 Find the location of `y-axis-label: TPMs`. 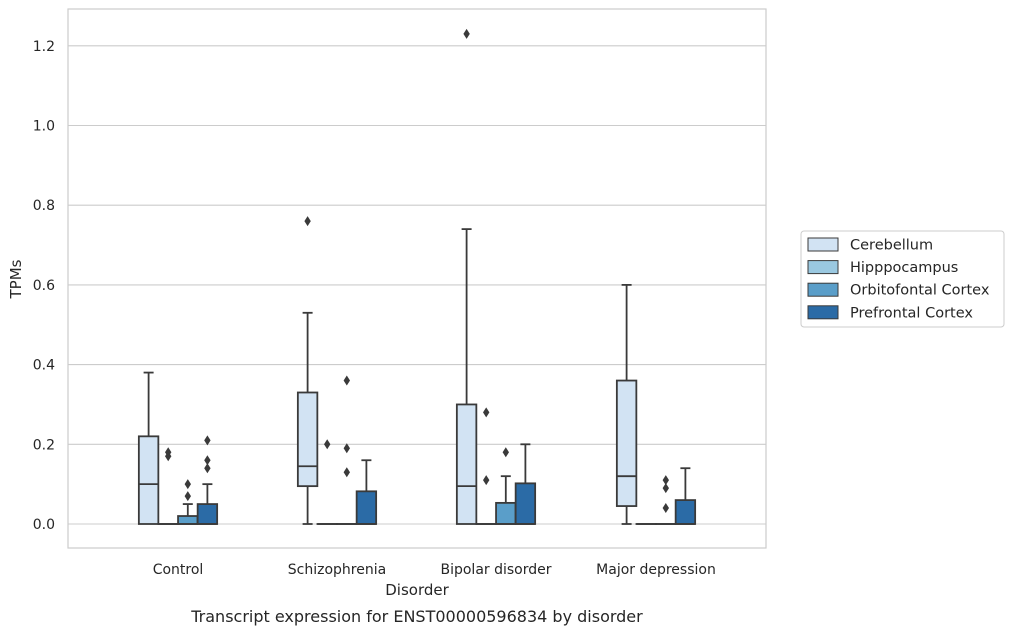

y-axis-label: TPMs is located at coordinates (16, 279).